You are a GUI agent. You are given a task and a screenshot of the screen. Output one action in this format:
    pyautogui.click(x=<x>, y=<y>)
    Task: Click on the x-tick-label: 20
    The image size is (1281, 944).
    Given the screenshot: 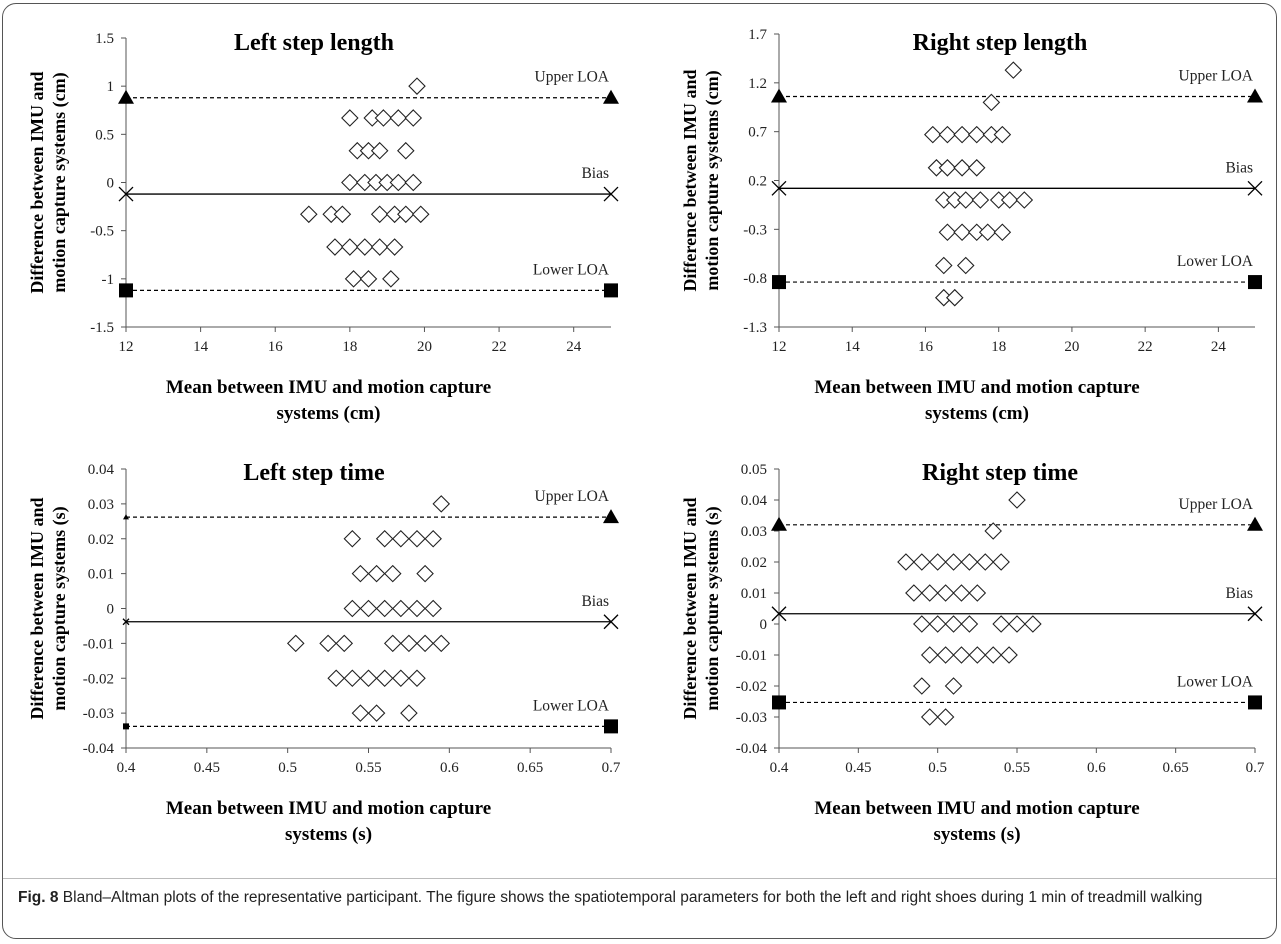 What is the action you would take?
    pyautogui.click(x=424, y=347)
    